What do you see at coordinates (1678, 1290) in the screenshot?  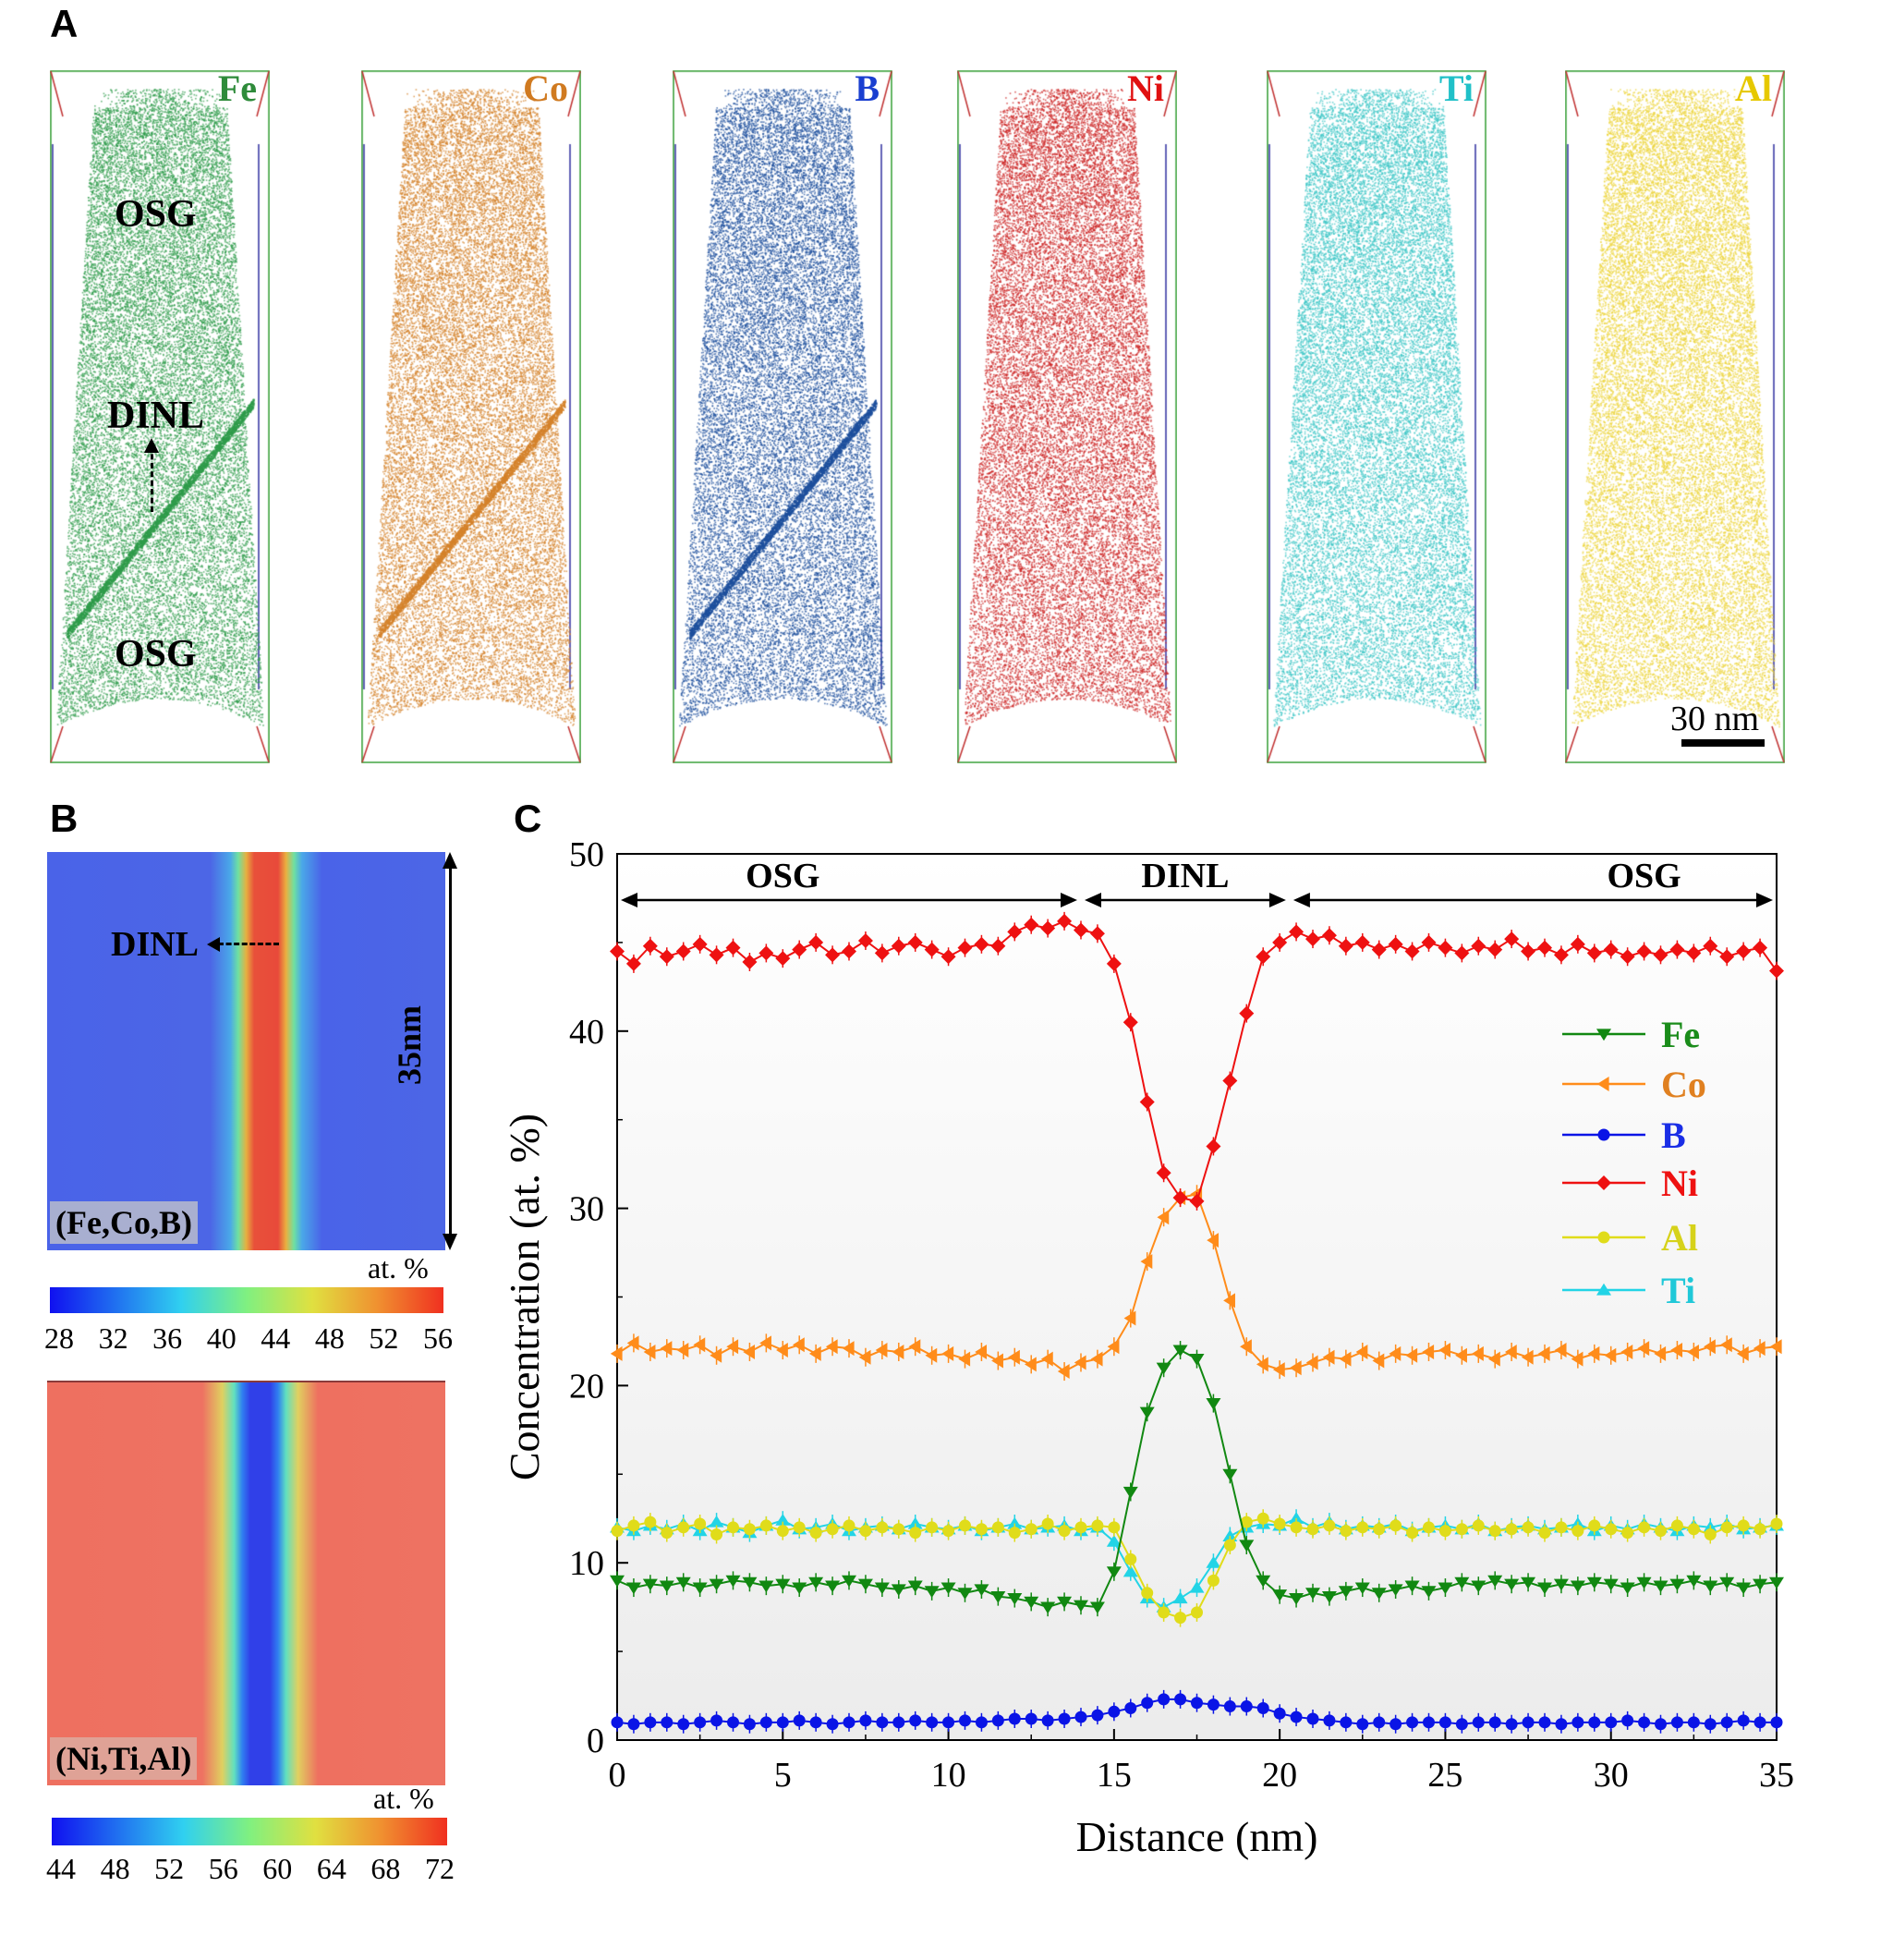 I see `legend-label-ti: Ti` at bounding box center [1678, 1290].